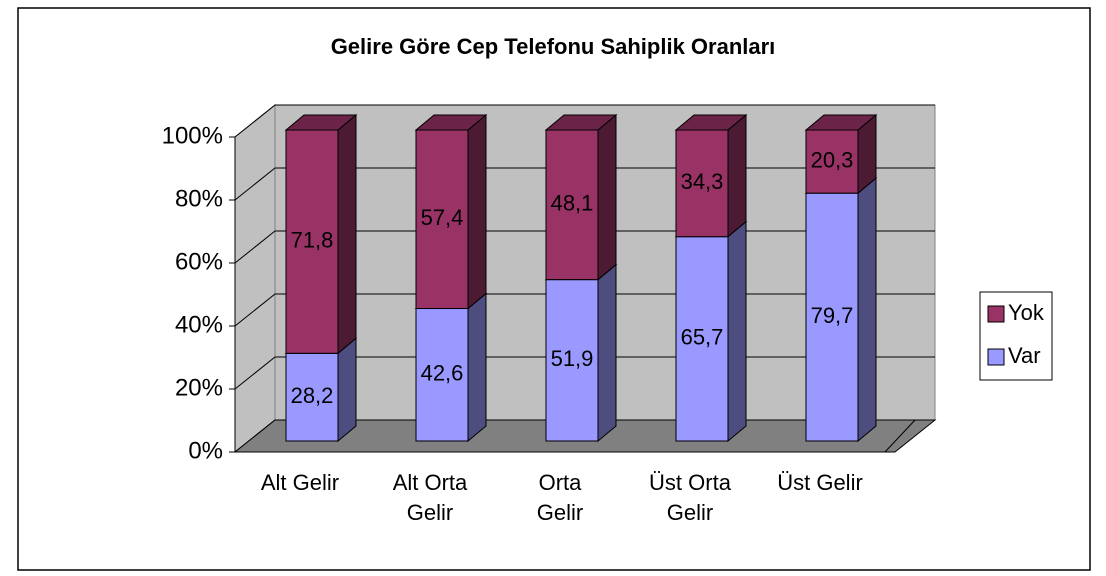 This screenshot has width=1106, height=576. I want to click on value-label: 57,4, so click(442, 217).